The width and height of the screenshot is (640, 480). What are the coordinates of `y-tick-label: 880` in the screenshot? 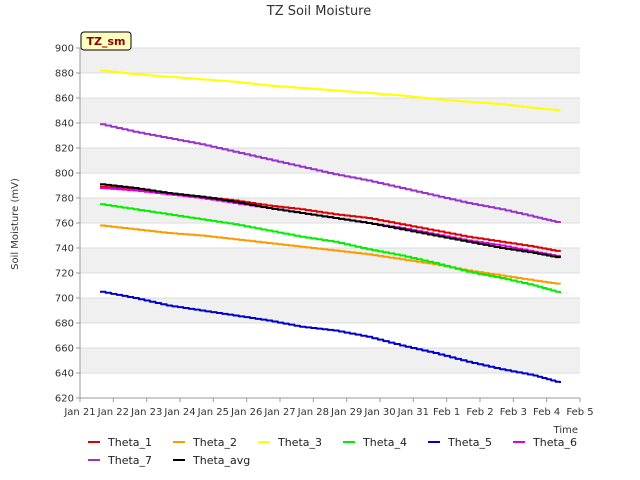 It's located at (64, 74).